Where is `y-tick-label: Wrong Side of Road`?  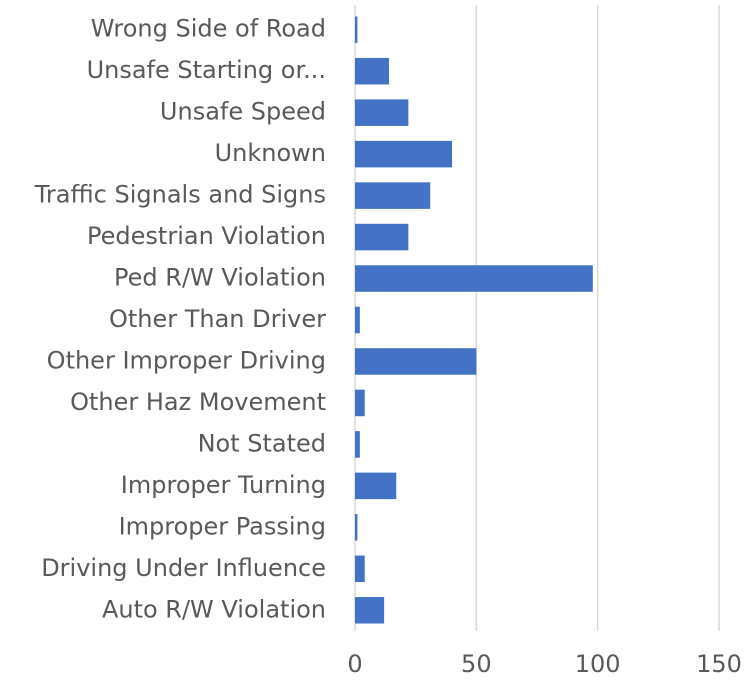 y-tick-label: Wrong Side of Road is located at coordinates (208, 29).